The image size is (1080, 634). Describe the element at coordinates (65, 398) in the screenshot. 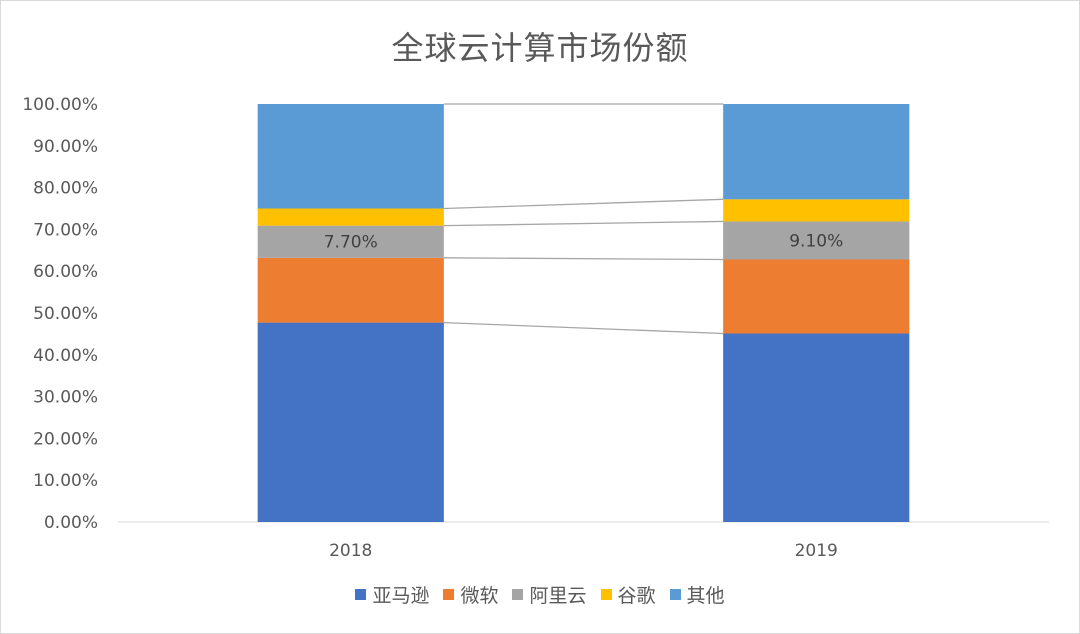

I see `y-tick-label: 30.00%` at that location.